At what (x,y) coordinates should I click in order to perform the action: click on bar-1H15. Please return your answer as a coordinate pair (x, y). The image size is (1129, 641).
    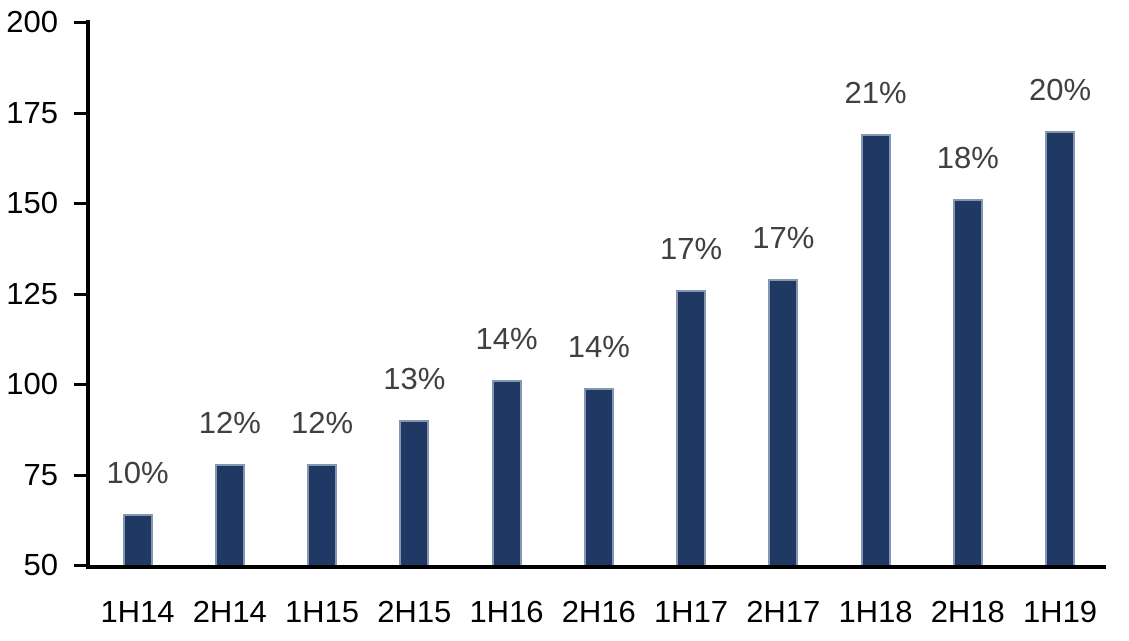
    Looking at the image, I should click on (322, 514).